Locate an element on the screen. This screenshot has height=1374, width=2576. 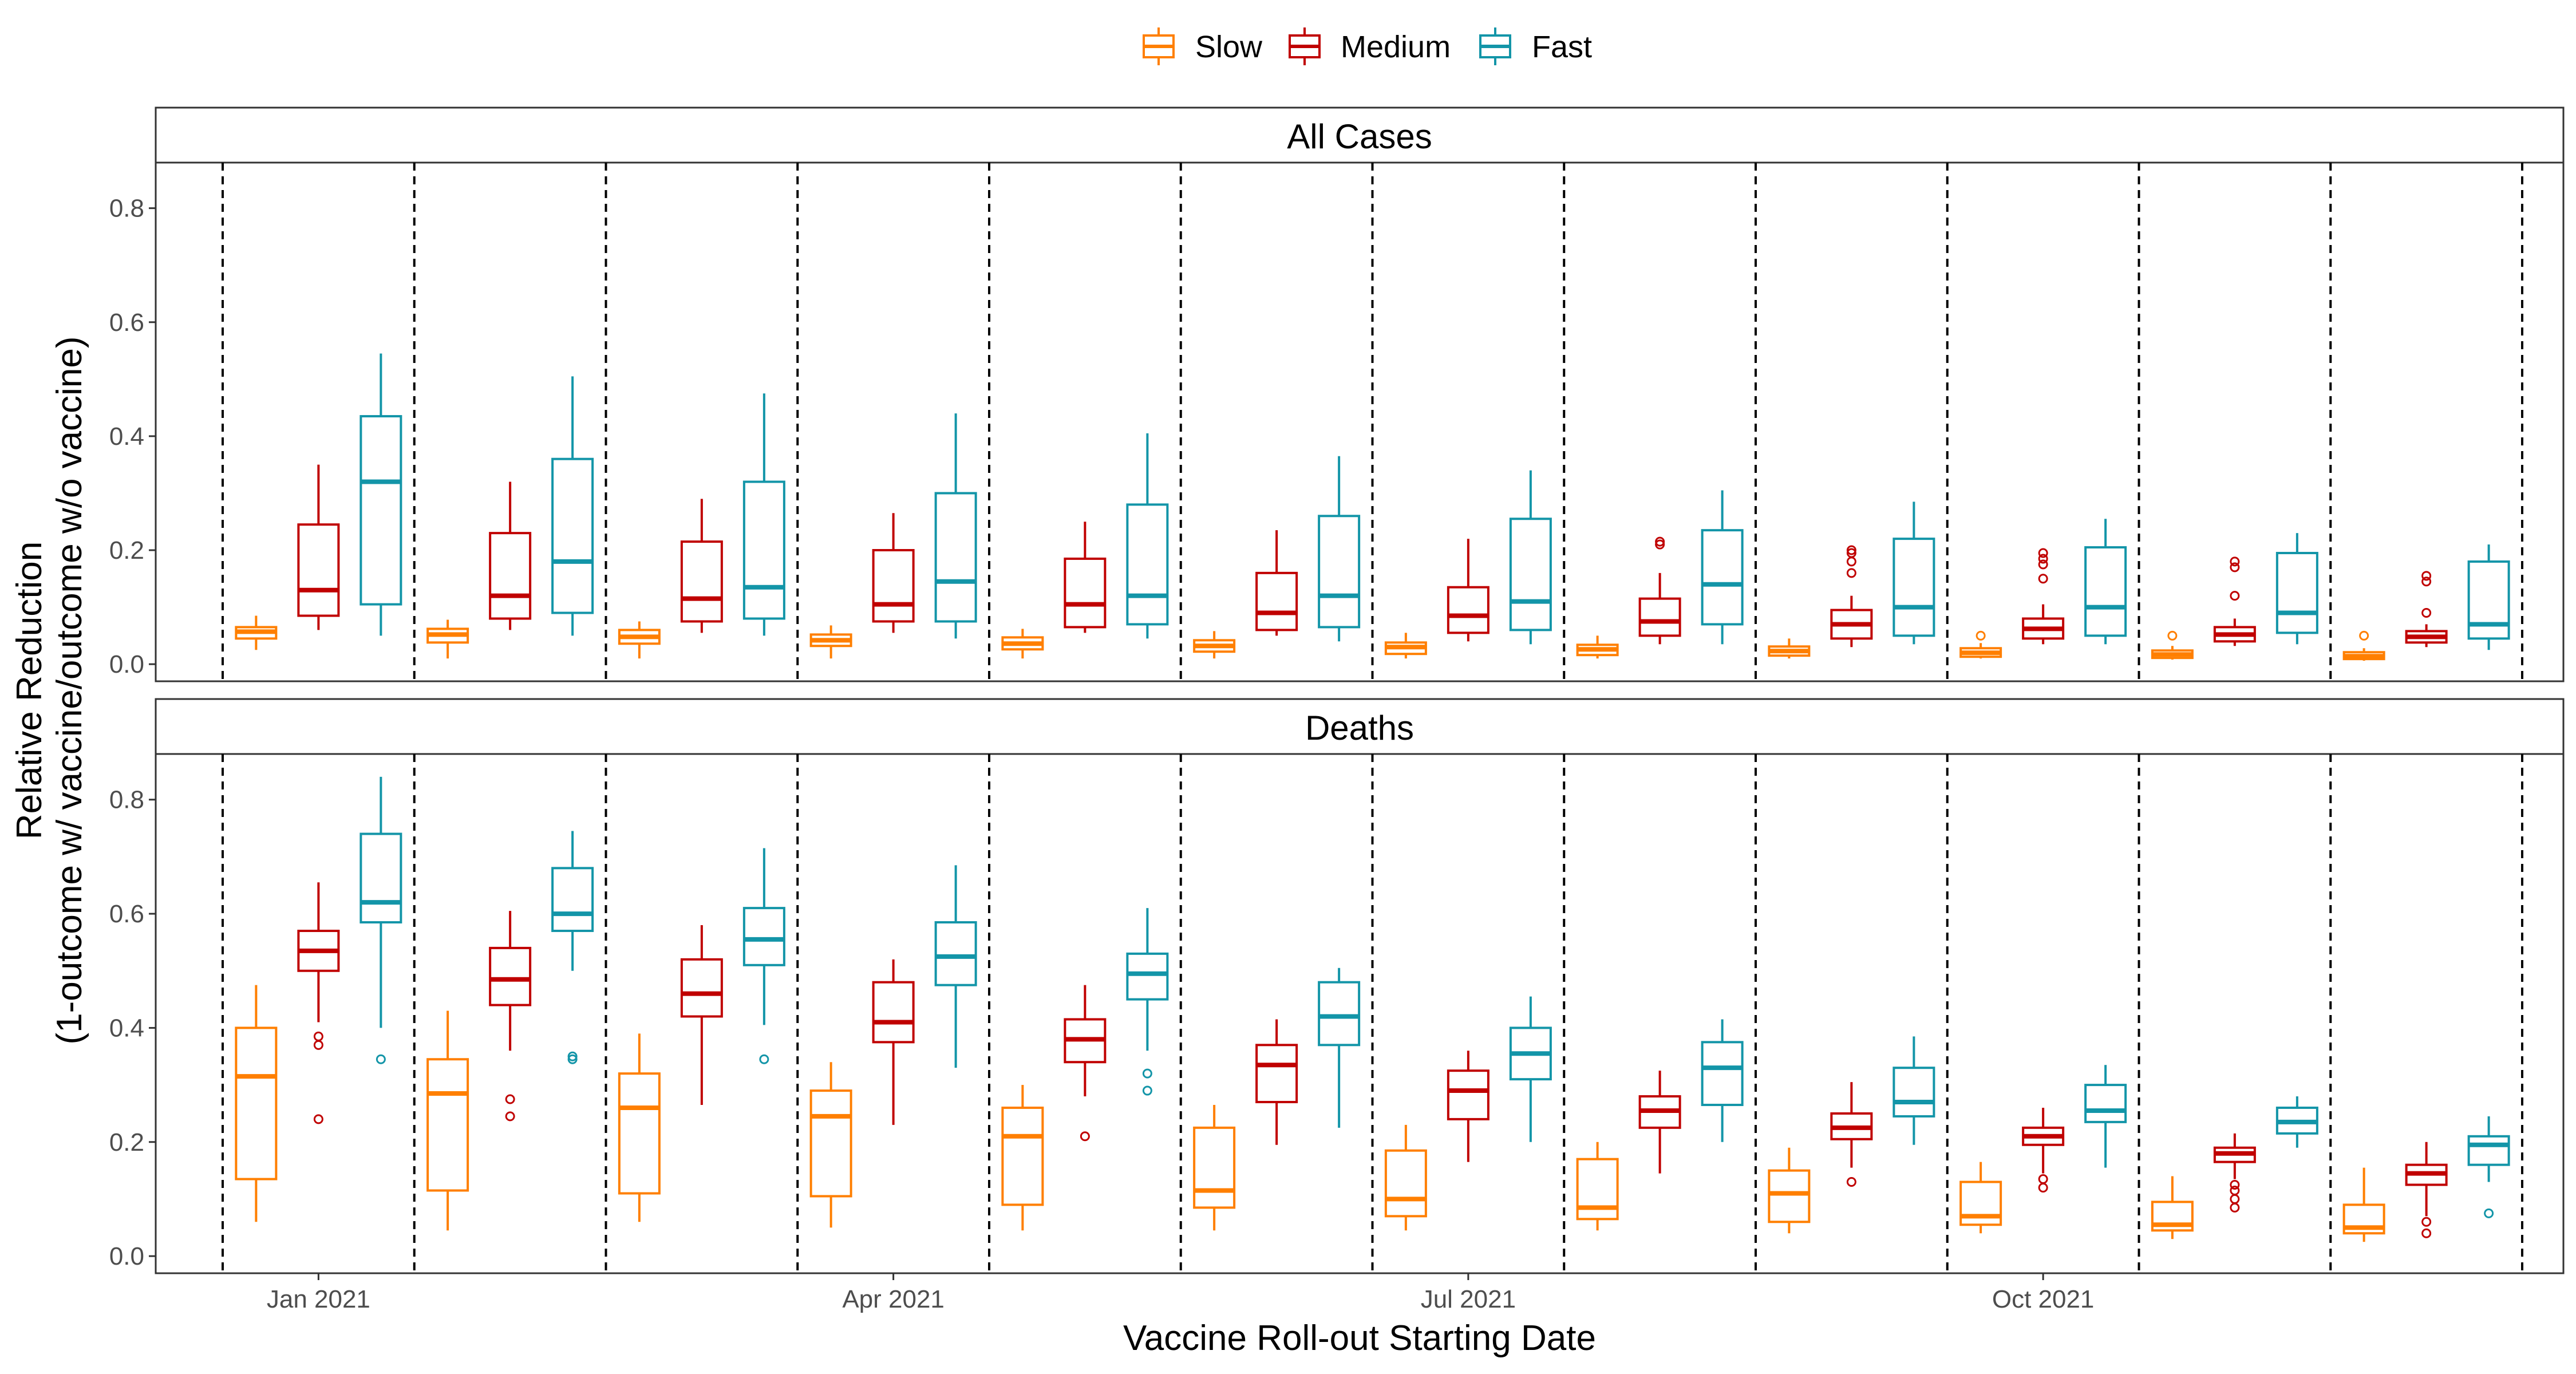
legend-label-medium: Medium is located at coordinates (1396, 47).